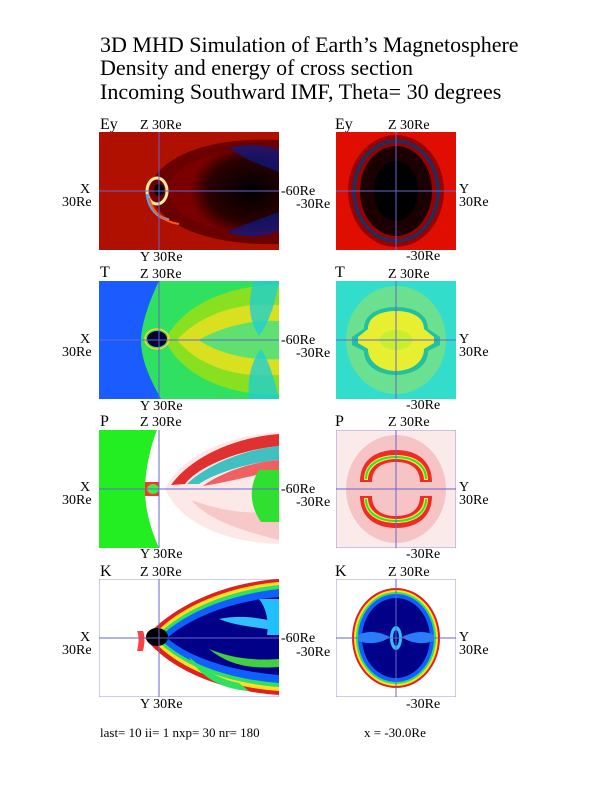  What do you see at coordinates (344, 124) in the screenshot?
I see `var-label-right: Ey` at bounding box center [344, 124].